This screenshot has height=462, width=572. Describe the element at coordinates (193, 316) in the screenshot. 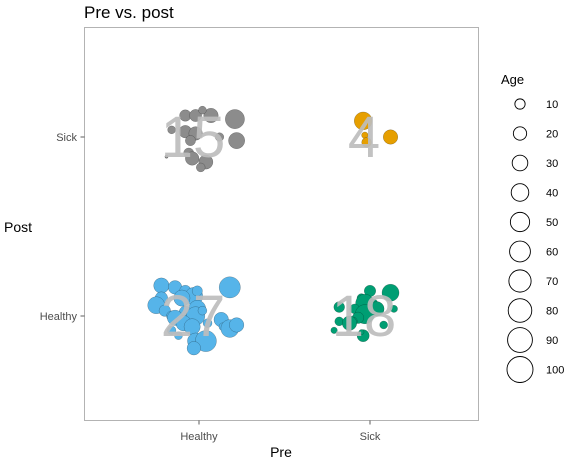

I see `count-label: 27` at that location.